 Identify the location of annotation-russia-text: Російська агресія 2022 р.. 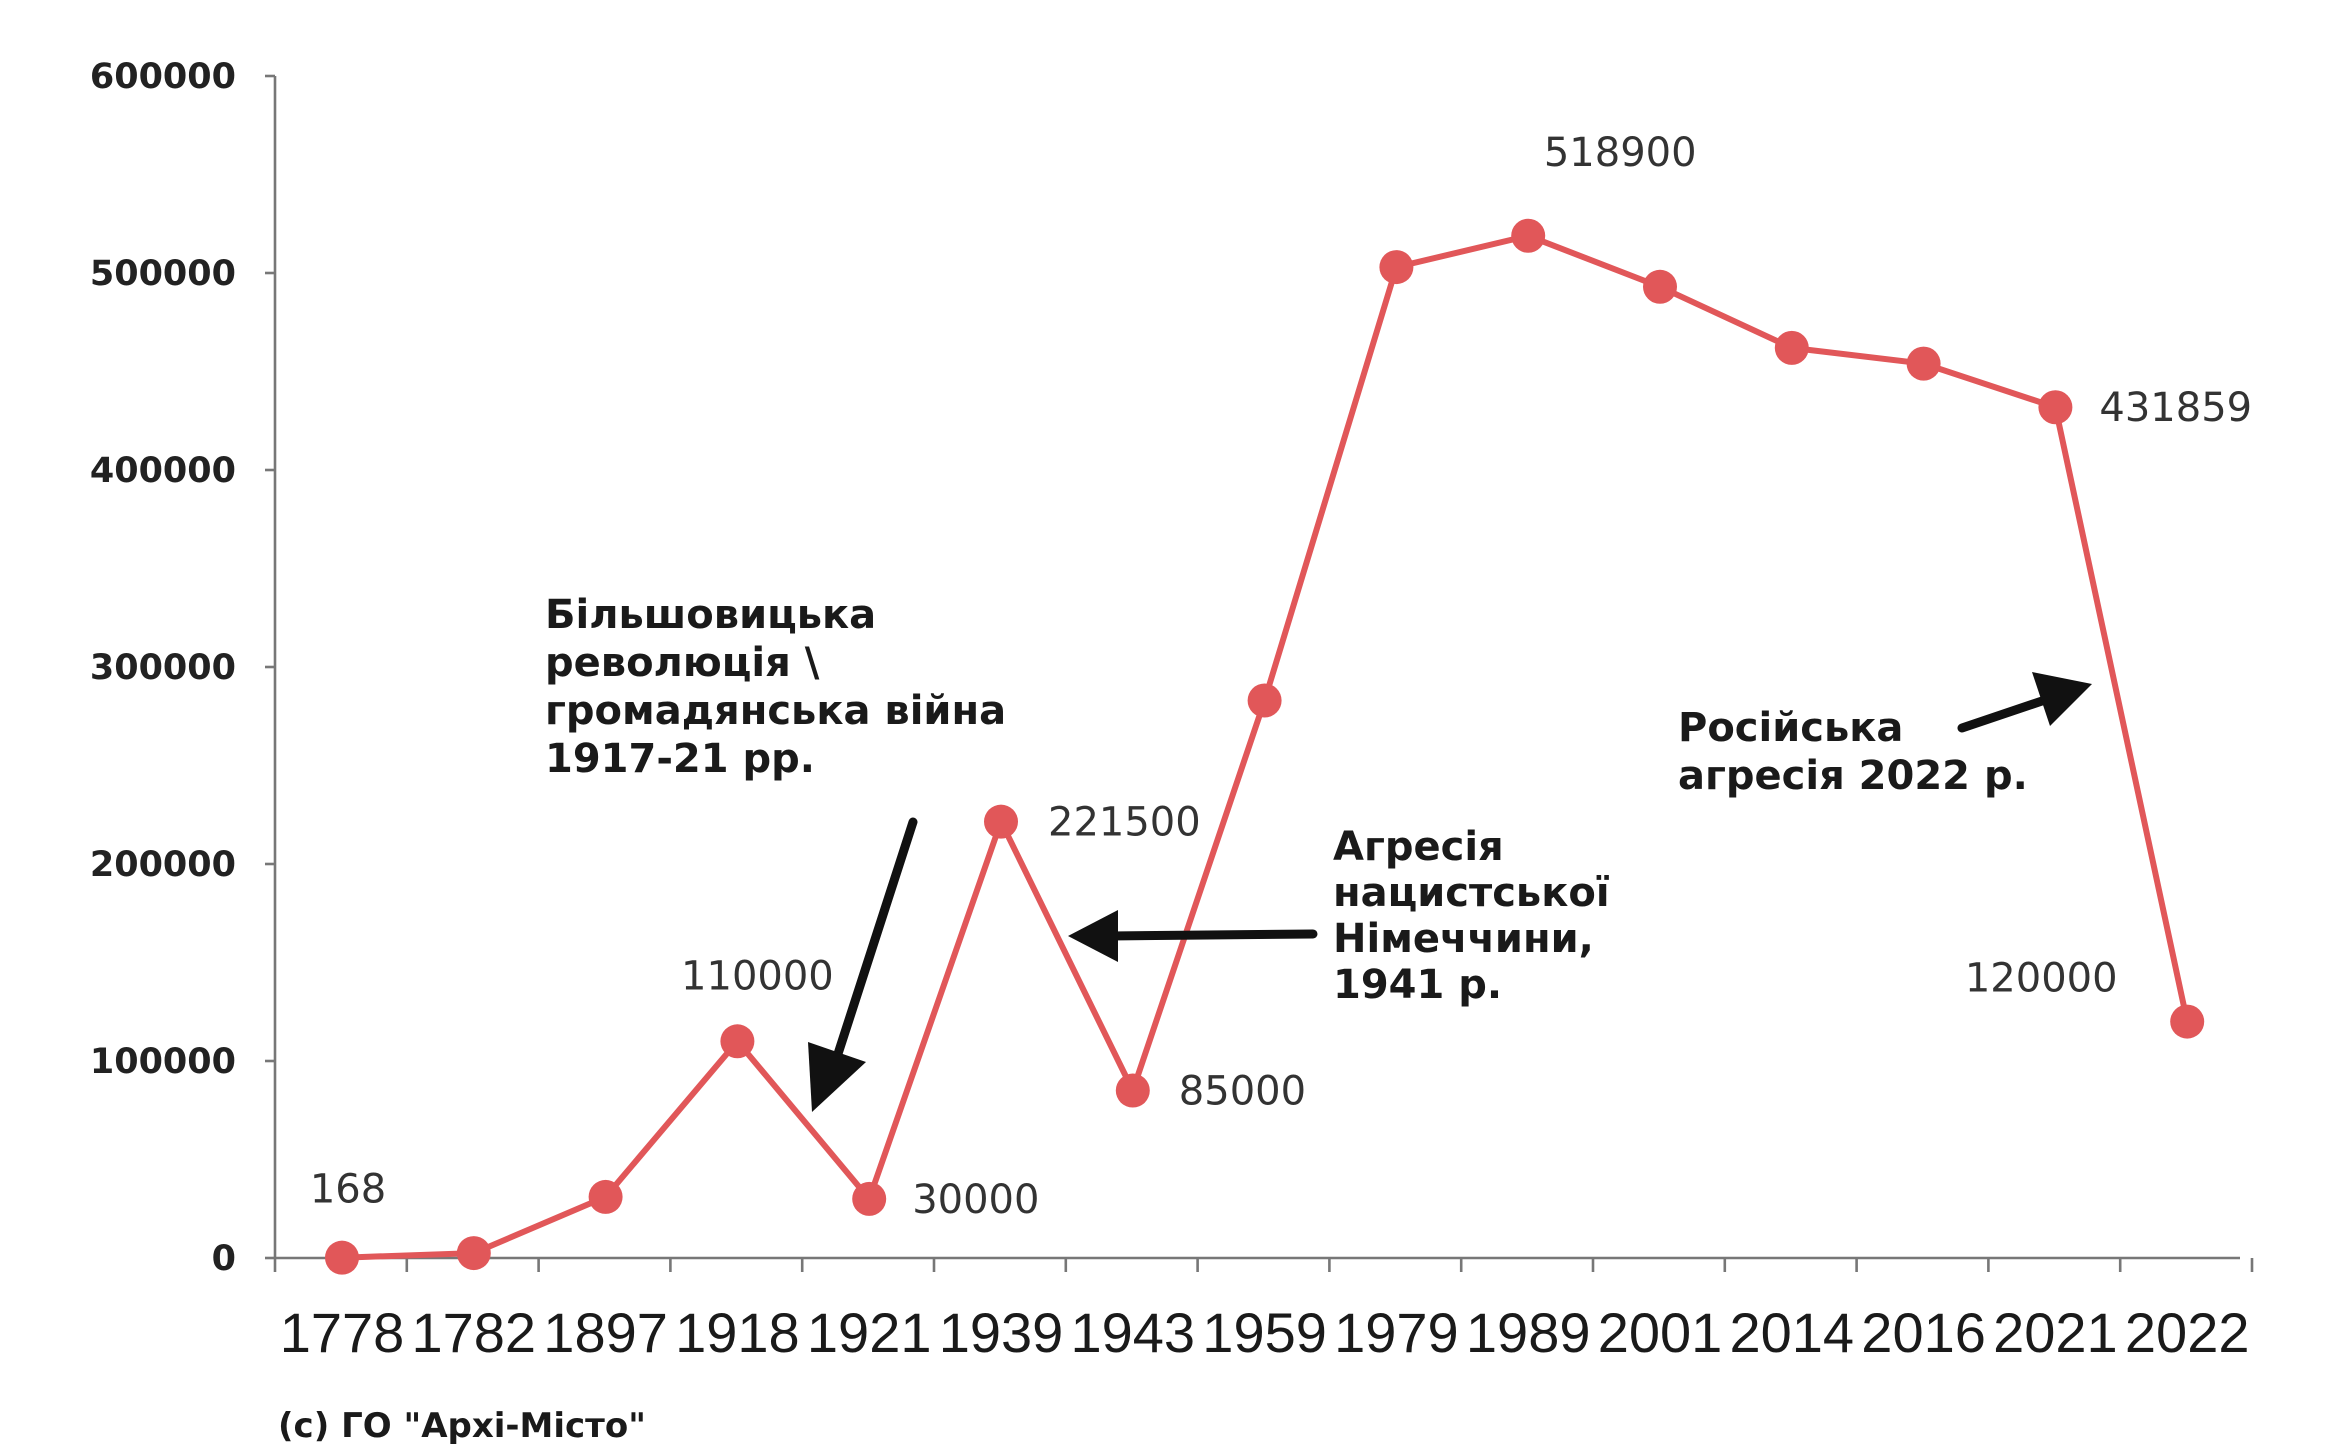
(1853, 752).